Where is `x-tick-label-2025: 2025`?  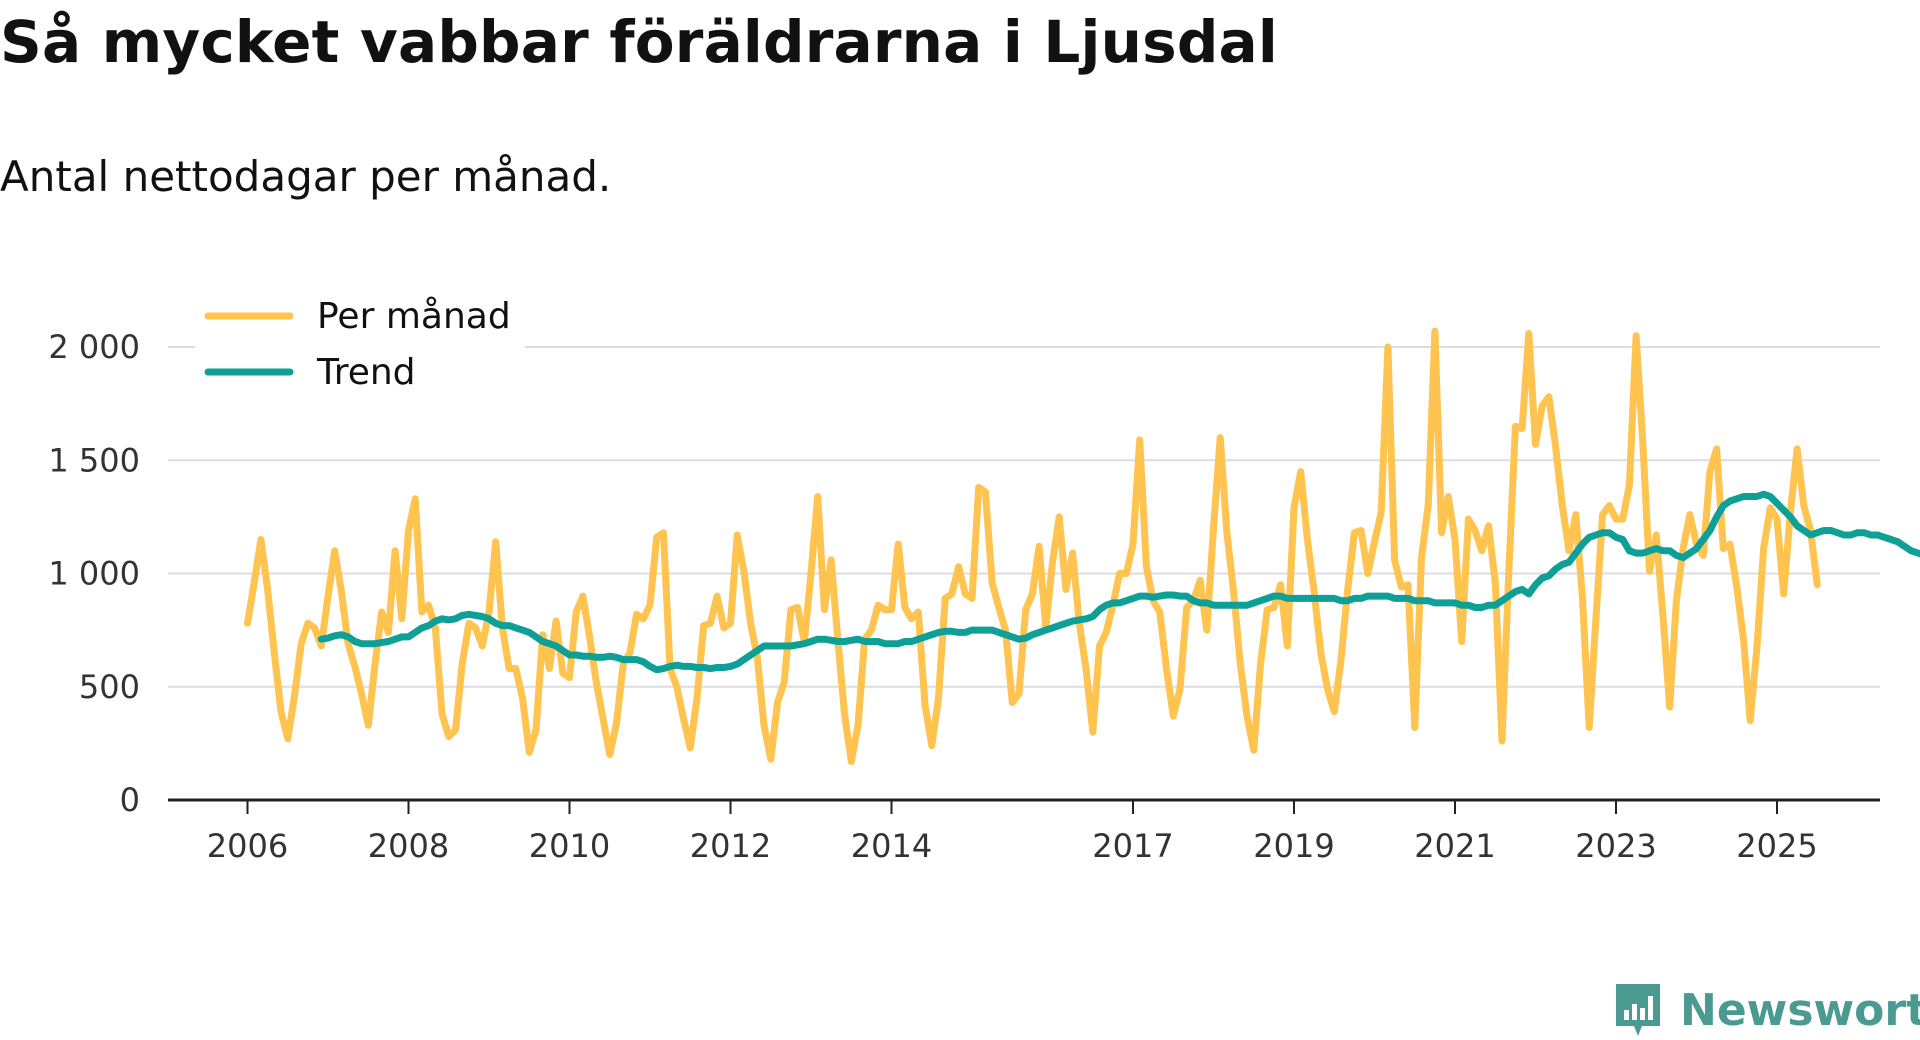 x-tick-label-2025: 2025 is located at coordinates (1776, 846).